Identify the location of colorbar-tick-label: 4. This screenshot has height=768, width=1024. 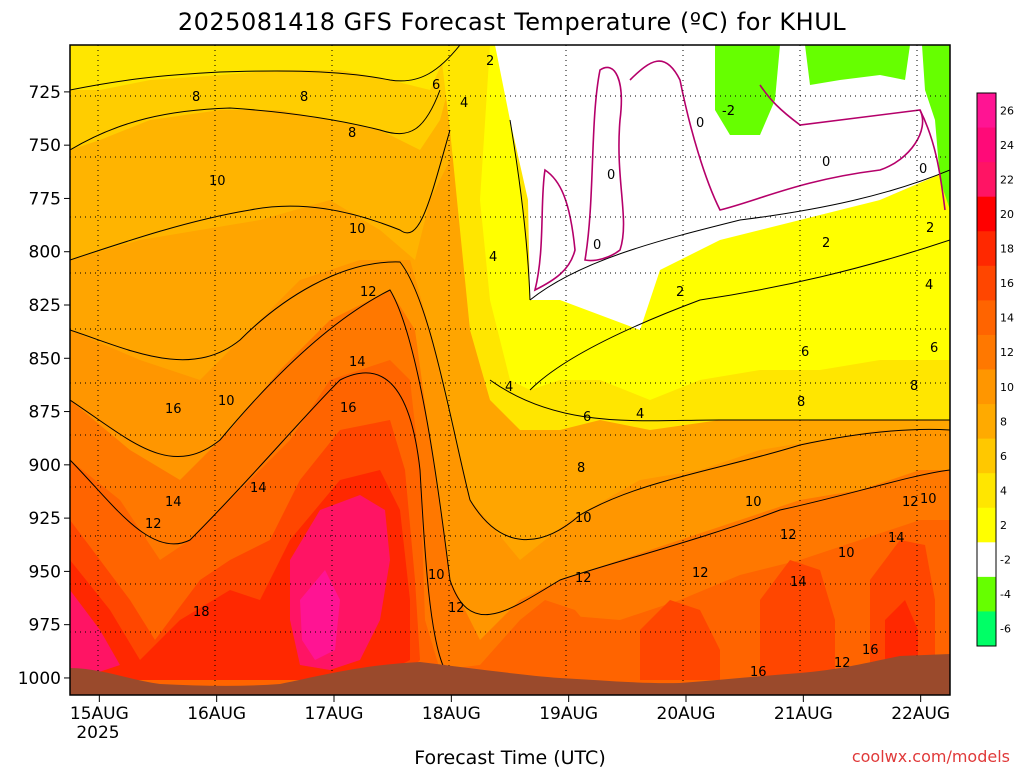
(1003, 490).